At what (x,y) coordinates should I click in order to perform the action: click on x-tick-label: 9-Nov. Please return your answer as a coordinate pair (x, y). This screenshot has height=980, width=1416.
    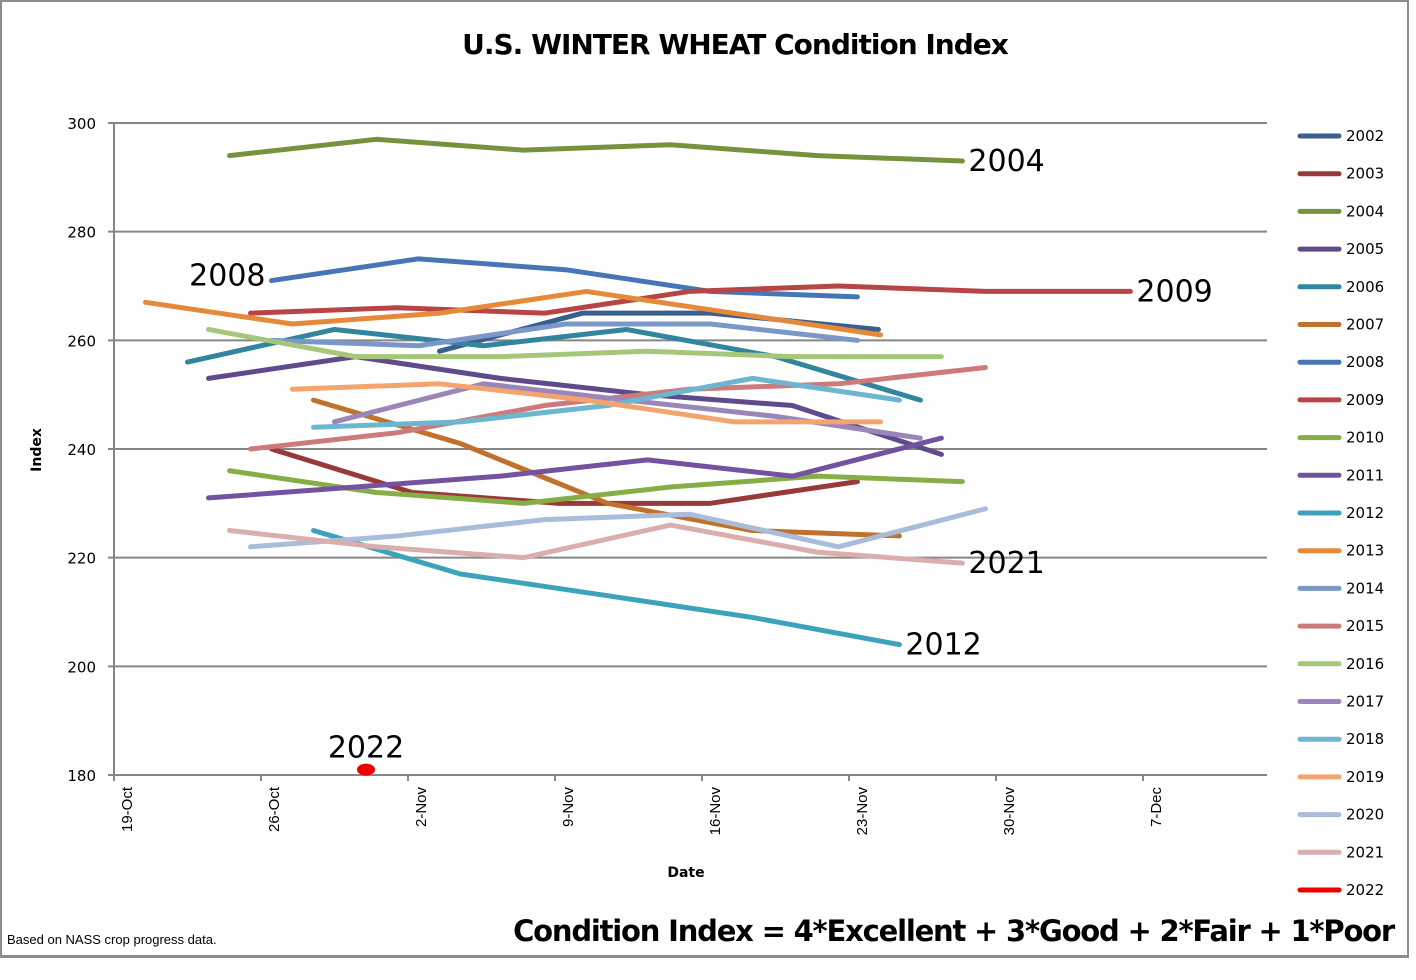
    Looking at the image, I should click on (568, 807).